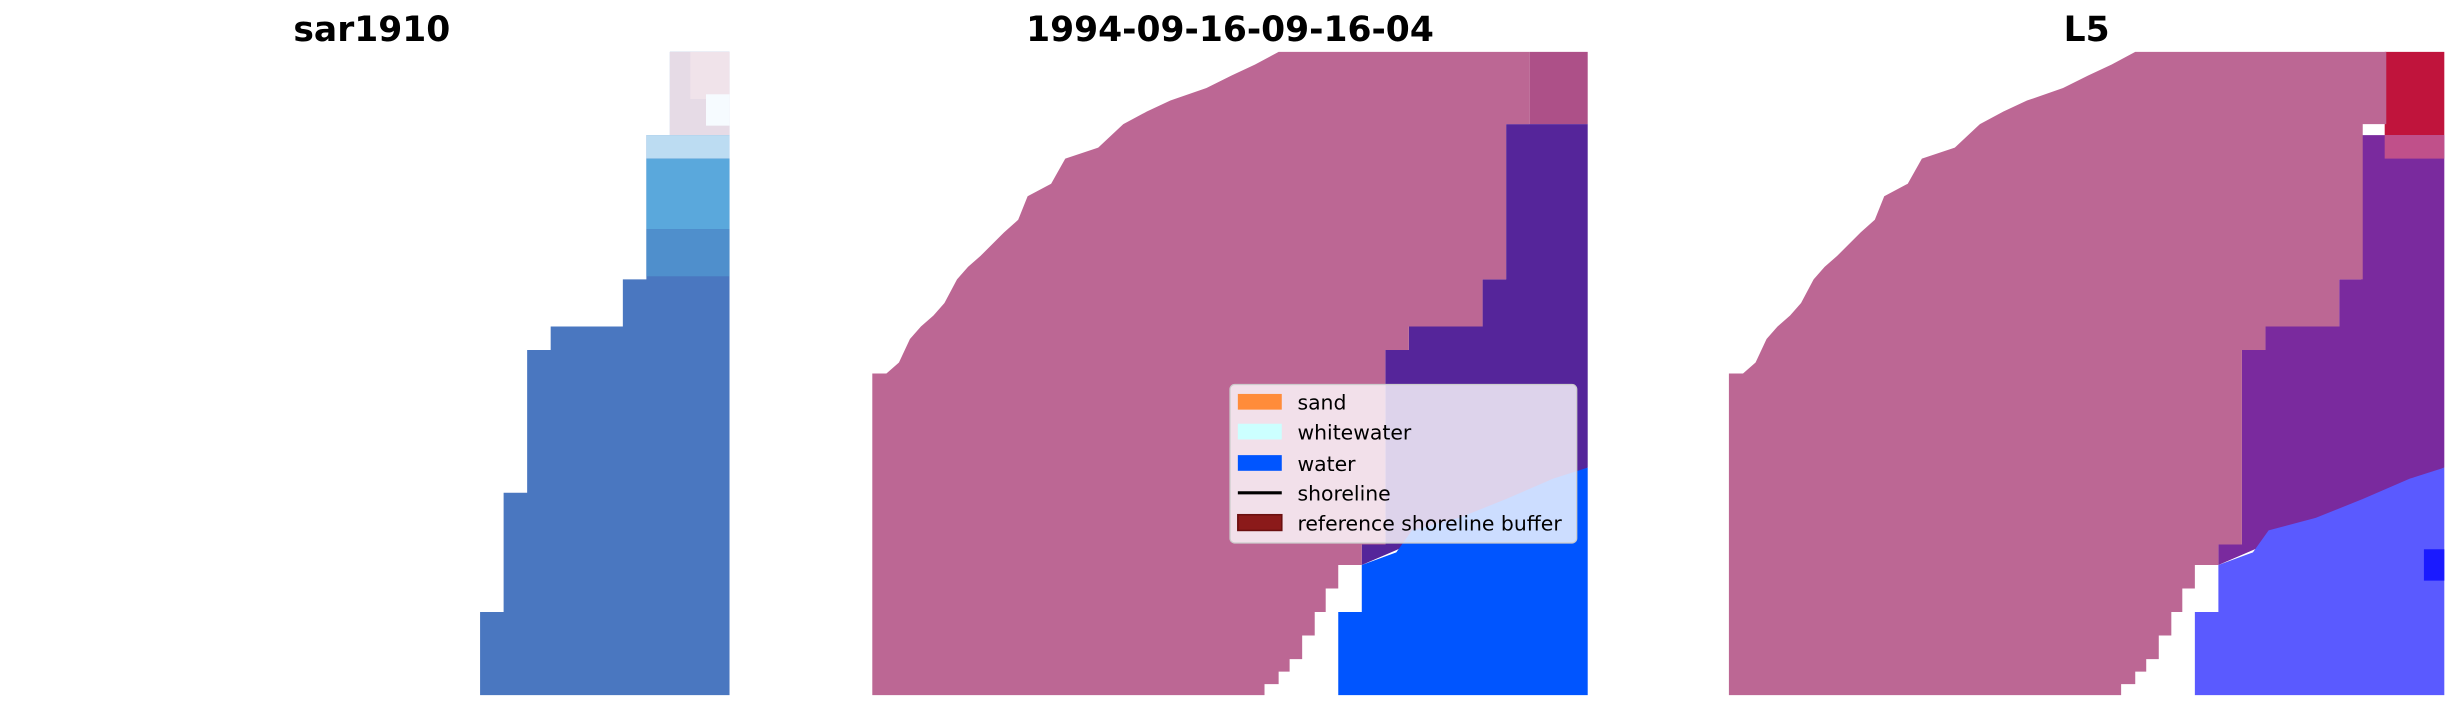 Image resolution: width=2460 pixels, height=711 pixels. Describe the element at coordinates (1354, 432) in the screenshot. I see `legend-label-whitewater: whitewater` at that location.